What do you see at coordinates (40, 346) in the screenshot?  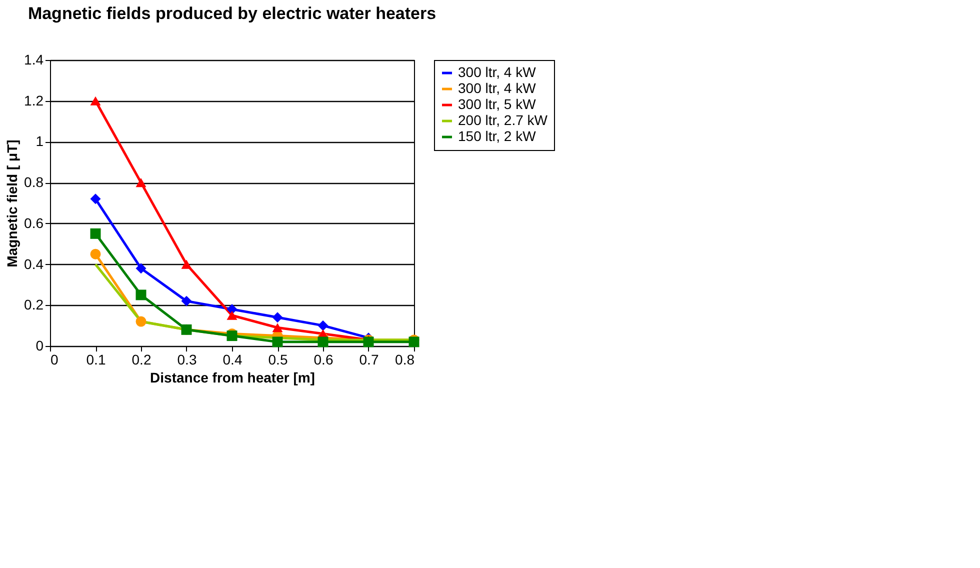 I see `y-tick-label: 0` at bounding box center [40, 346].